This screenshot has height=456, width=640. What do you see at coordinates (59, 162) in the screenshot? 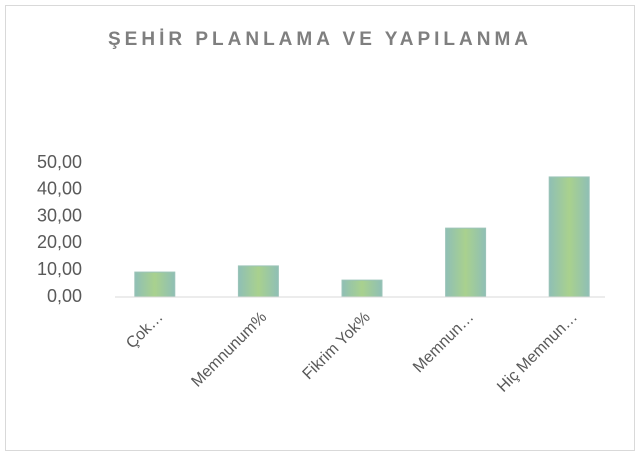
I see `y-tick-label: 50,00` at bounding box center [59, 162].